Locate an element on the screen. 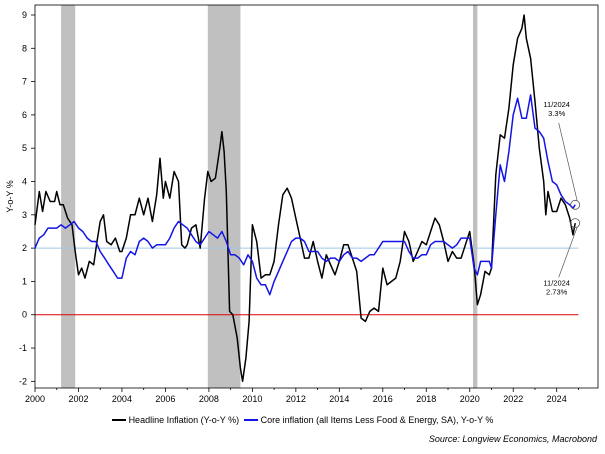 The image size is (605, 454). x-tick-label-4: 2008 is located at coordinates (209, 399).